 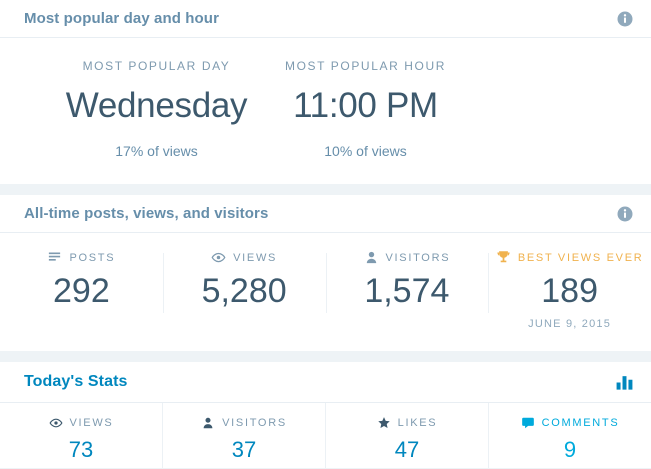 I want to click on best-views-value: 189, so click(x=569, y=291).